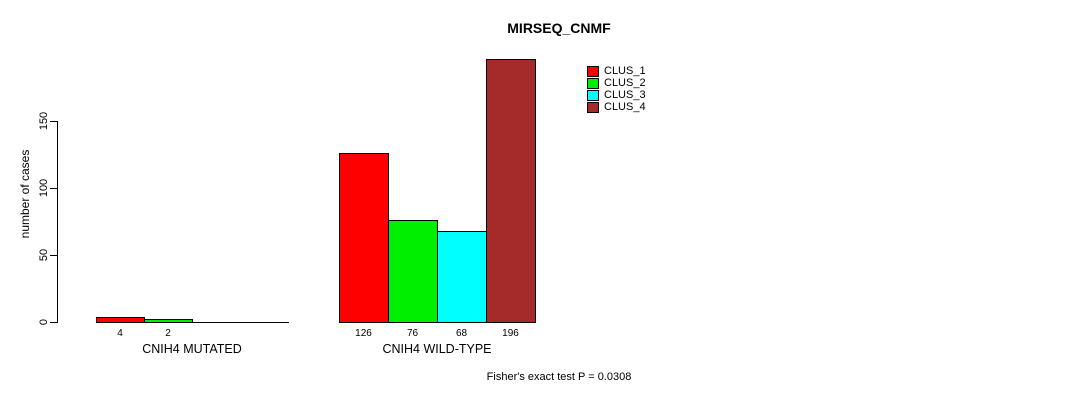 Image resolution: width=1090 pixels, height=400 pixels. I want to click on fisher-test-annotation: Fisher's exact test P = 0.0308, so click(559, 377).